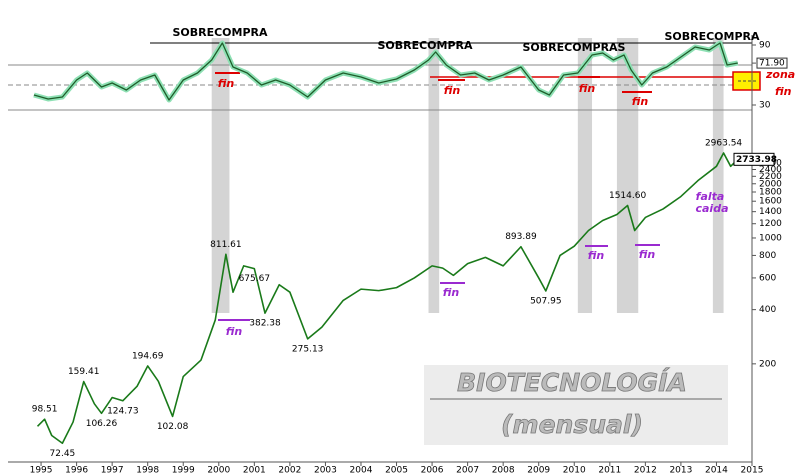  Describe the element at coordinates (767, 364) in the screenshot. I see `y-tick-label: 200` at that location.